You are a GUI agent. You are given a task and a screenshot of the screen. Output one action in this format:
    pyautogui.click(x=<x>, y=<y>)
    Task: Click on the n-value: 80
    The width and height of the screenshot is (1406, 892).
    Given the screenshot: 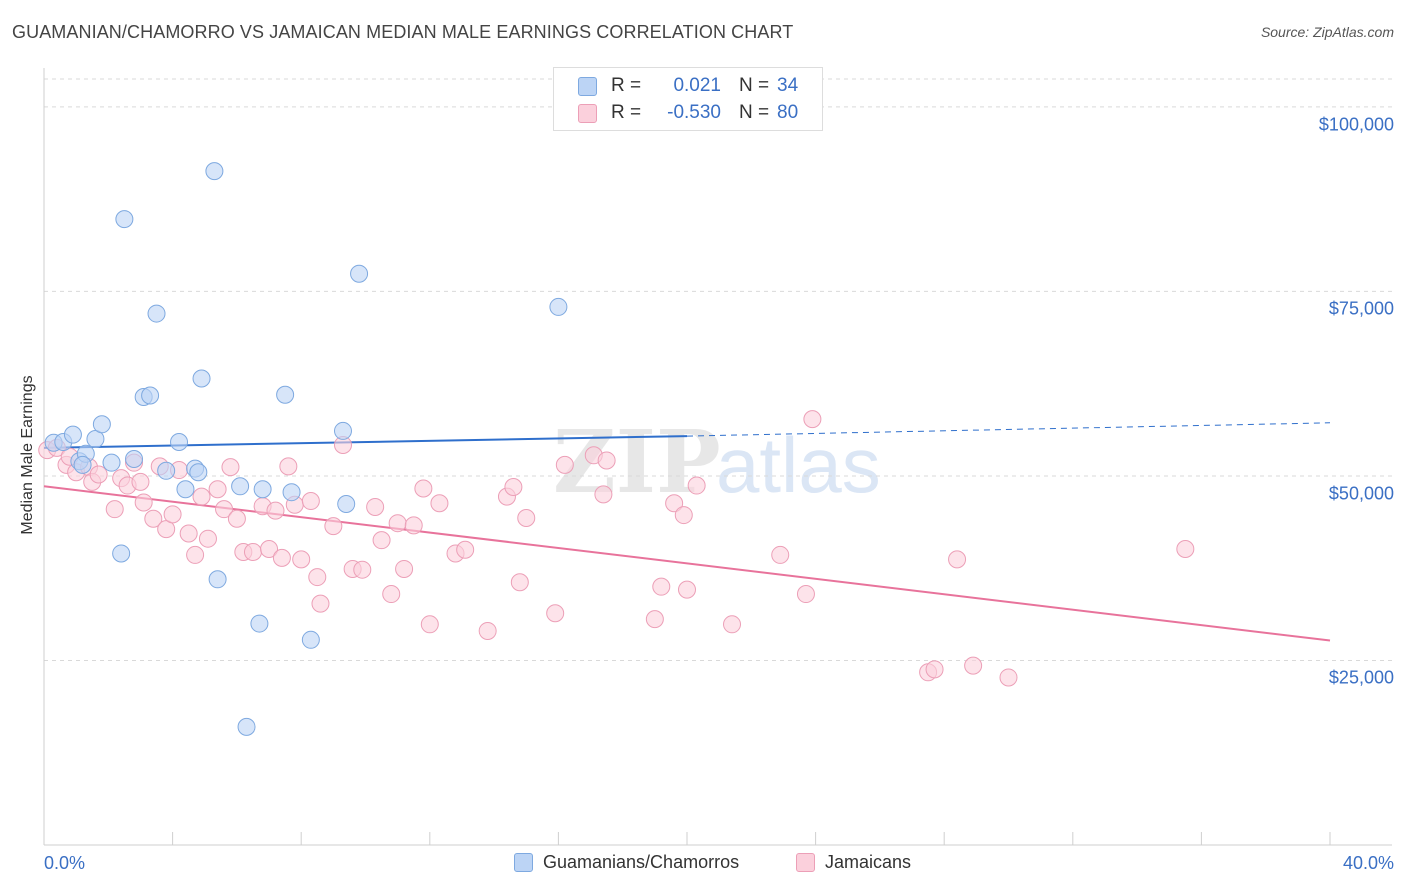 What is the action you would take?
    pyautogui.click(x=788, y=112)
    